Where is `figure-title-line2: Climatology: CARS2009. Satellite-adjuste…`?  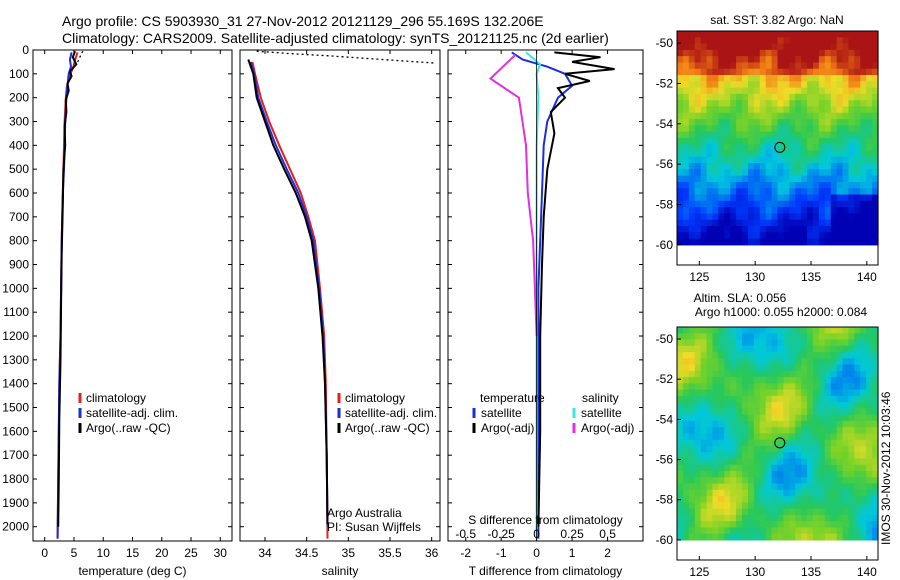
figure-title-line2: Climatology: CARS2009. Satellite-adjuste… is located at coordinates (335, 38).